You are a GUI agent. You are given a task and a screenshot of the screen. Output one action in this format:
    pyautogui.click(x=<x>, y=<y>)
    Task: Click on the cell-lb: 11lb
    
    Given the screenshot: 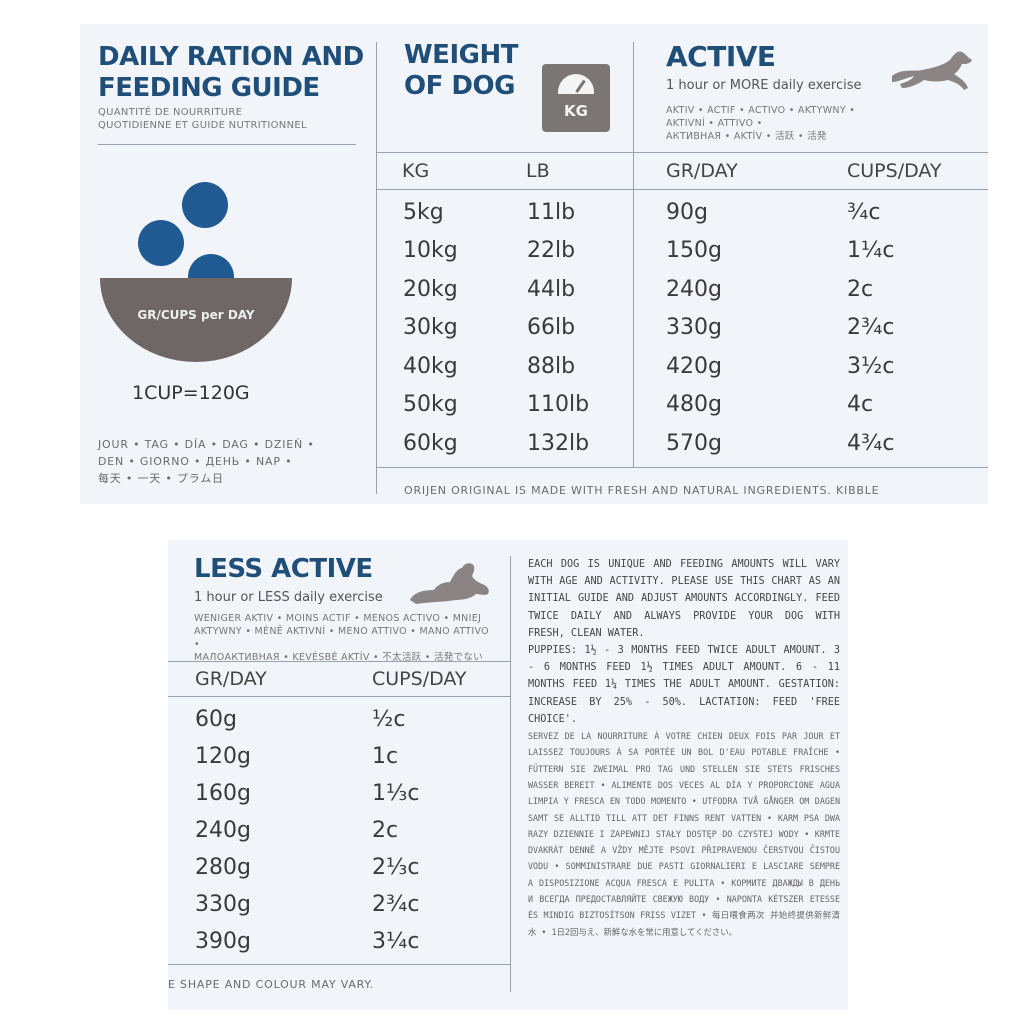 What is the action you would take?
    pyautogui.click(x=551, y=212)
    